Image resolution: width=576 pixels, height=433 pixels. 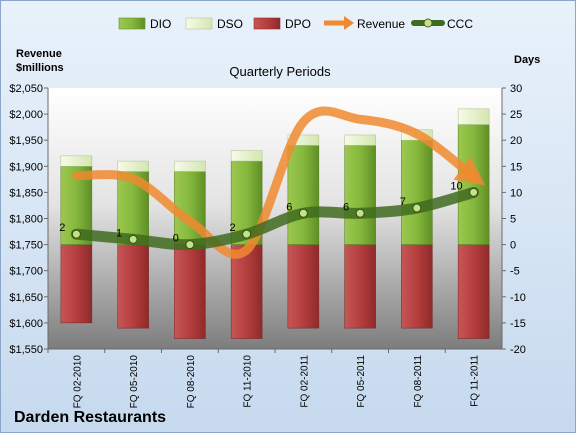 What do you see at coordinates (518, 350) in the screenshot?
I see `right-tick-label: -20` at bounding box center [518, 350].